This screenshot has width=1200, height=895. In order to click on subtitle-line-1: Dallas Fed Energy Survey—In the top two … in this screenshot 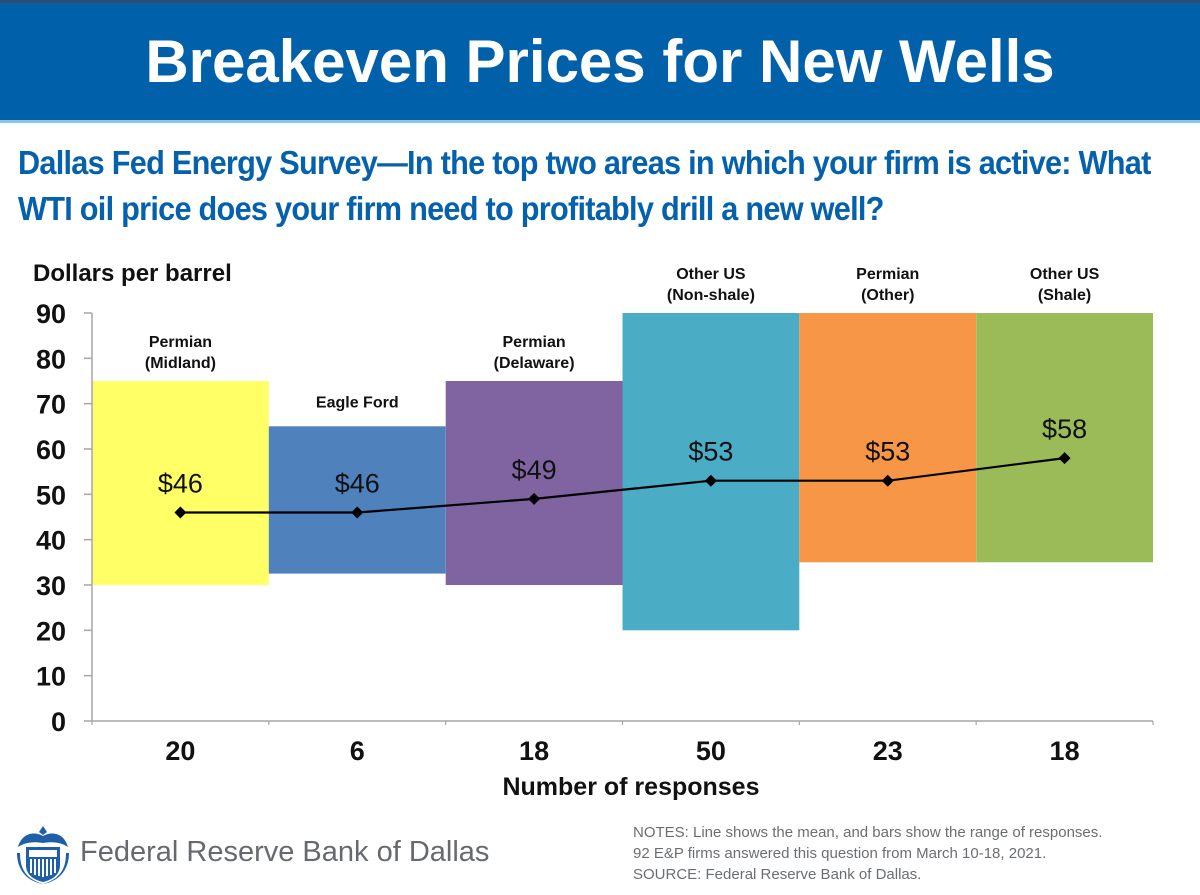, I will do `click(584, 162)`.